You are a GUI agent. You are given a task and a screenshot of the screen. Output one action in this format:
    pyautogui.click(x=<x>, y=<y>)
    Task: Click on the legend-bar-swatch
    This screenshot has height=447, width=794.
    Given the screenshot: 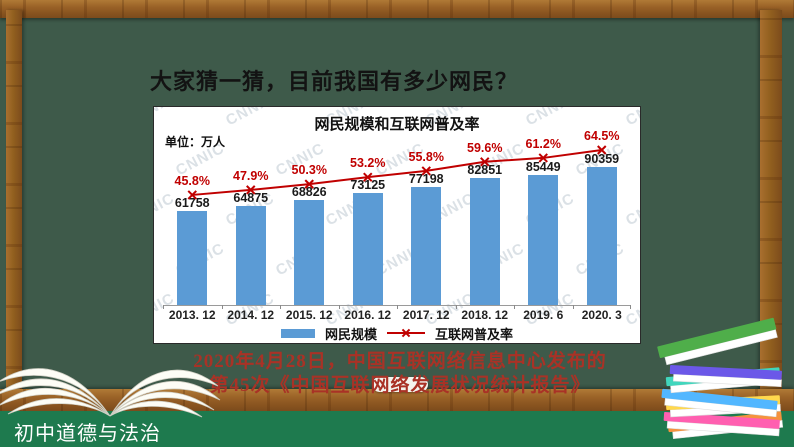 What is the action you would take?
    pyautogui.click(x=297, y=333)
    